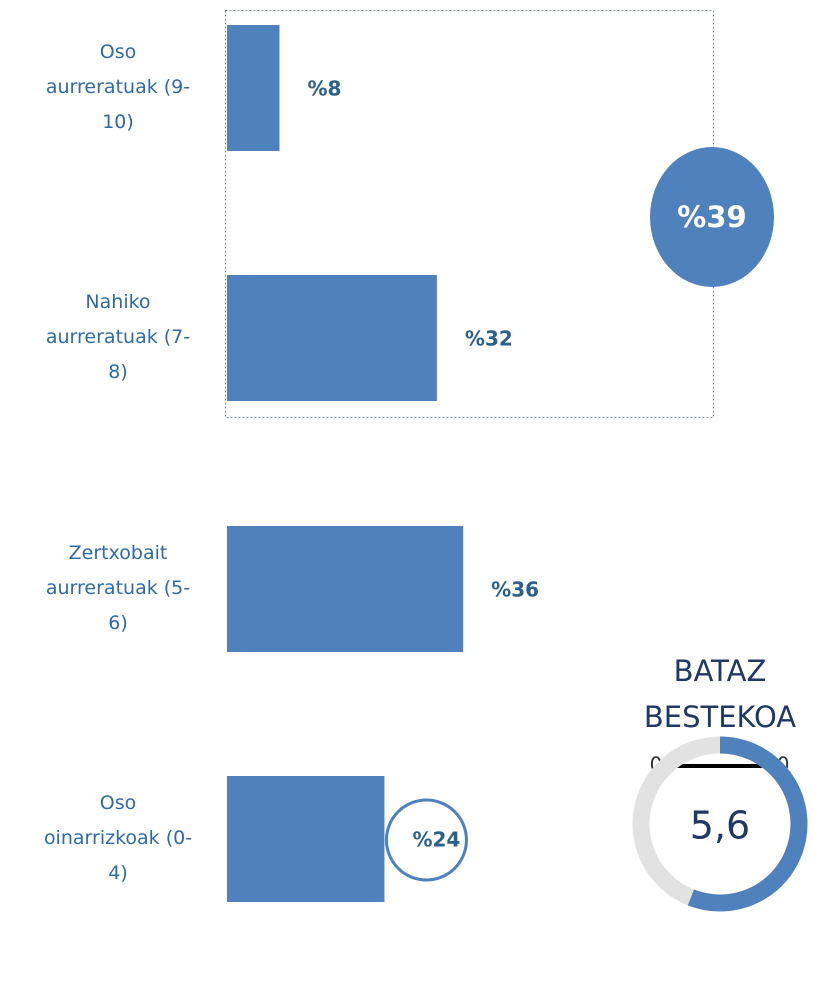  What do you see at coordinates (118, 838) in the screenshot?
I see `category-label: Oso oinarrizkoak (0- 4)` at bounding box center [118, 838].